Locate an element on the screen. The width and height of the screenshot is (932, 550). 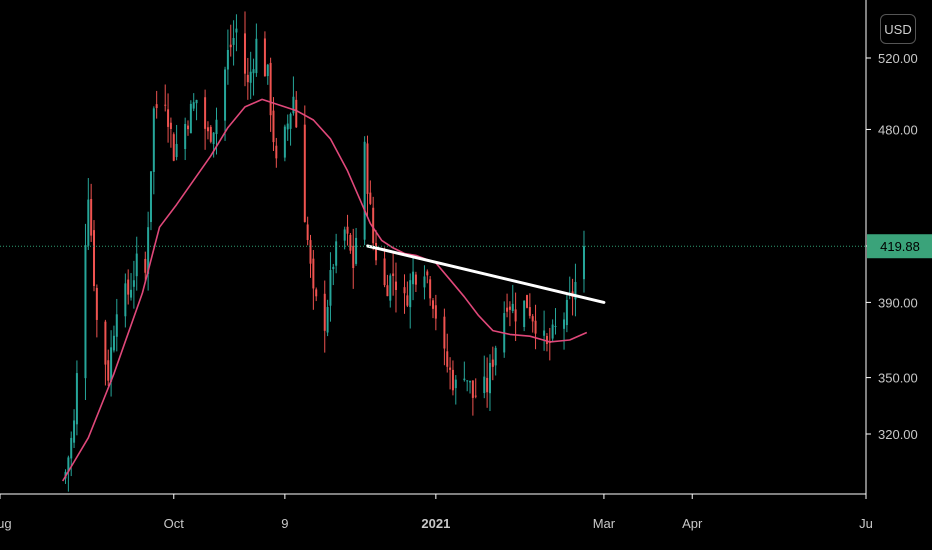
current-price-badge is located at coordinates (899, 246).